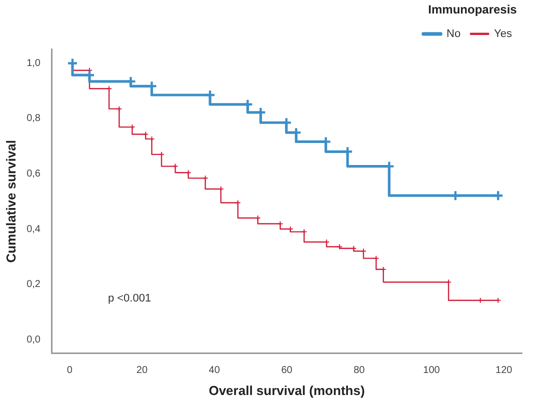 This screenshot has width=534, height=403. What do you see at coordinates (10, 201) in the screenshot?
I see `y-axis-title: Cumulative survival` at bounding box center [10, 201].